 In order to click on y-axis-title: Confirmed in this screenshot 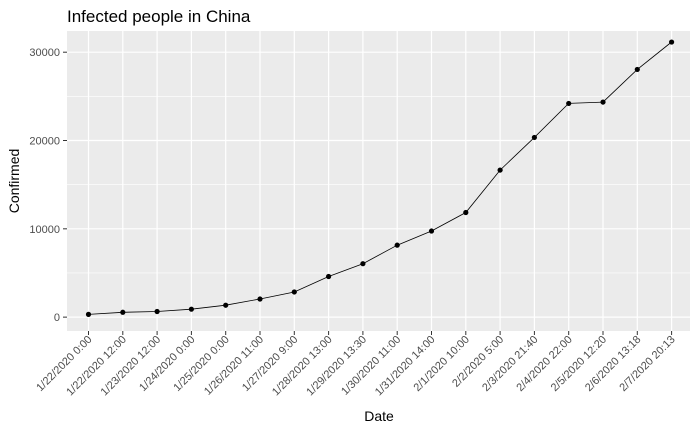, I will do `click(14, 181)`.